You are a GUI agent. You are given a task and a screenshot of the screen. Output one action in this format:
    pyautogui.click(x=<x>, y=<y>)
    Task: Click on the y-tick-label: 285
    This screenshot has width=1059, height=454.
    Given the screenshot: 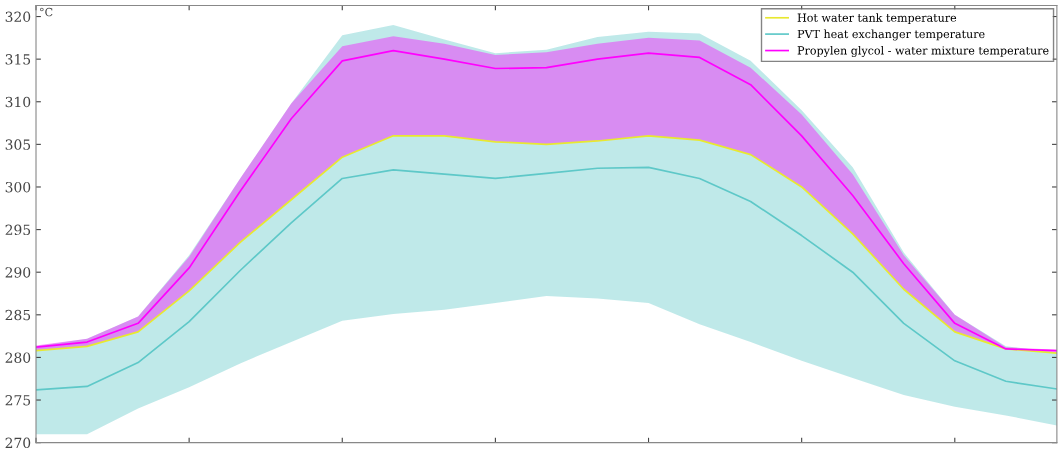 What is the action you would take?
    pyautogui.click(x=18, y=315)
    